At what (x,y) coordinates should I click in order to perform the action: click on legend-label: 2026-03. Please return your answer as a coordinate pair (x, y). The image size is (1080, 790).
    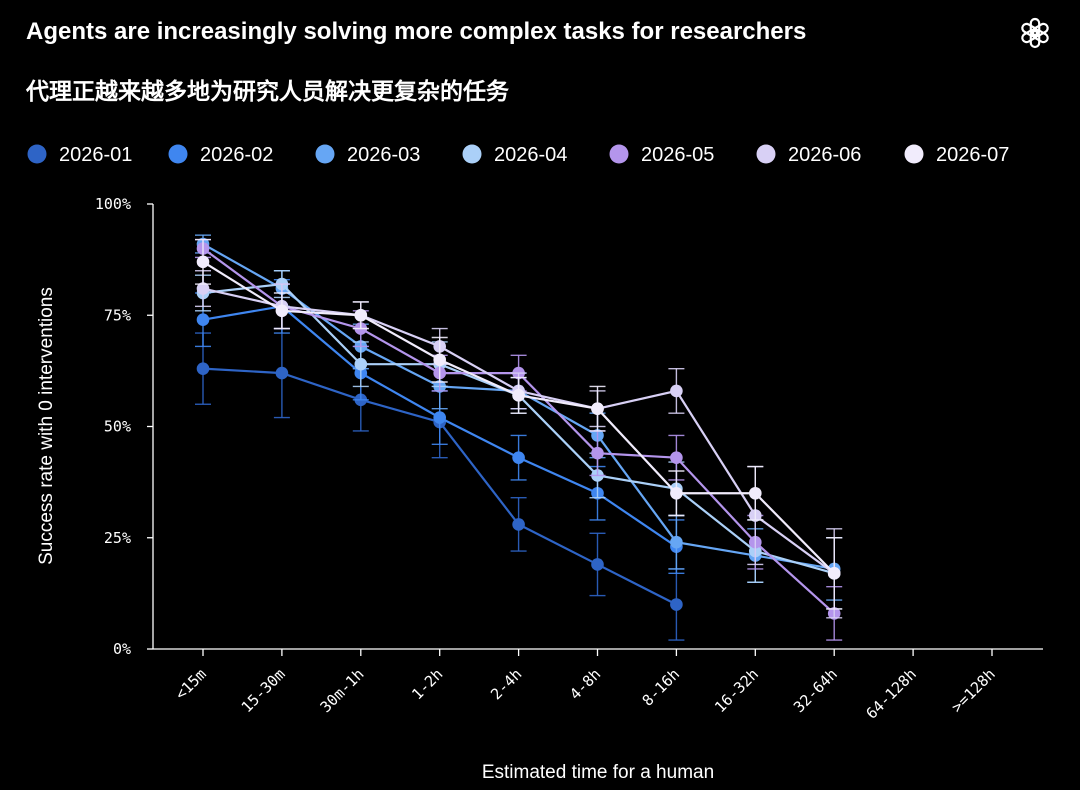
    Looking at the image, I should click on (383, 155).